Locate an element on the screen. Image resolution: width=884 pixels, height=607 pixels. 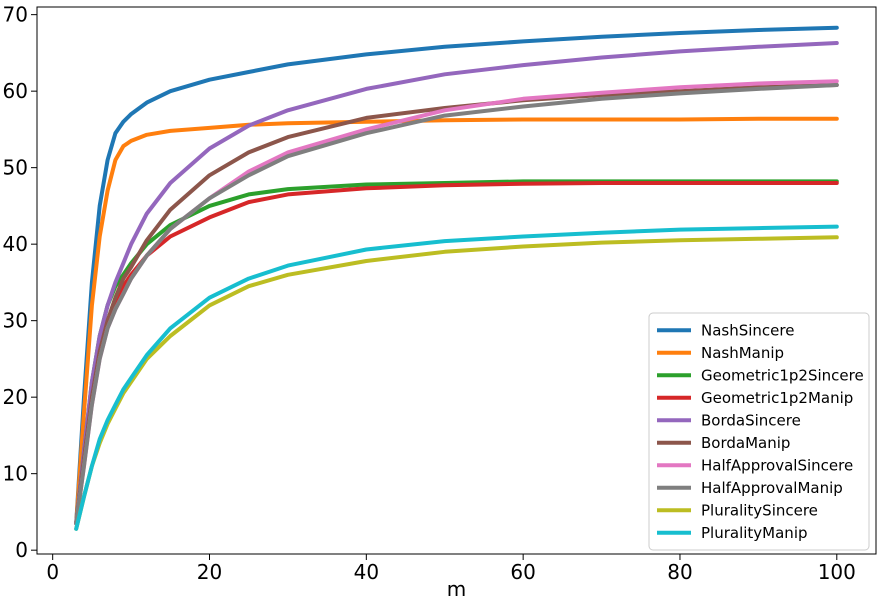
x-axis-label: m is located at coordinates (456, 589).